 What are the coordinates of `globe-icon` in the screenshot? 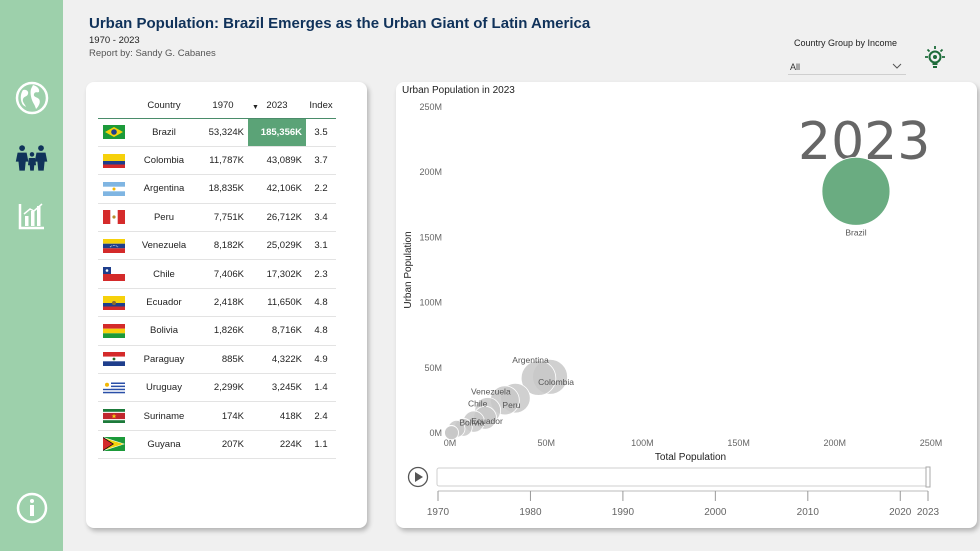 It's located at (32, 98).